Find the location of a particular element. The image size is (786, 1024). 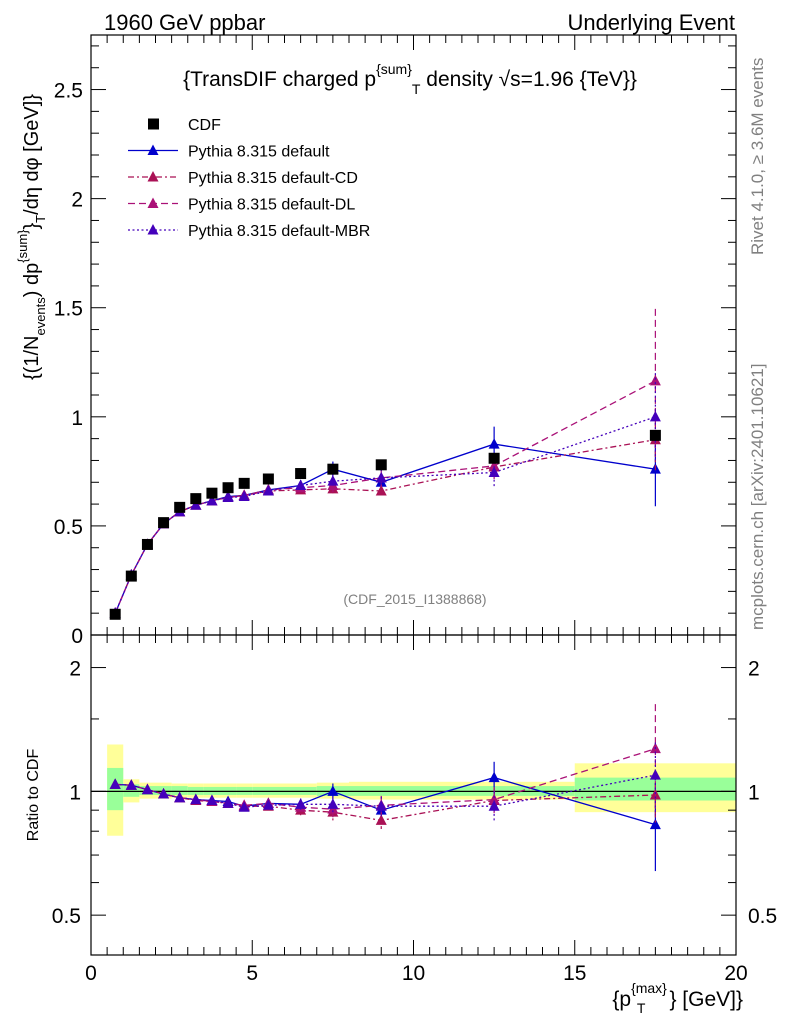

xlabel-pre: {p is located at coordinates (621, 999).